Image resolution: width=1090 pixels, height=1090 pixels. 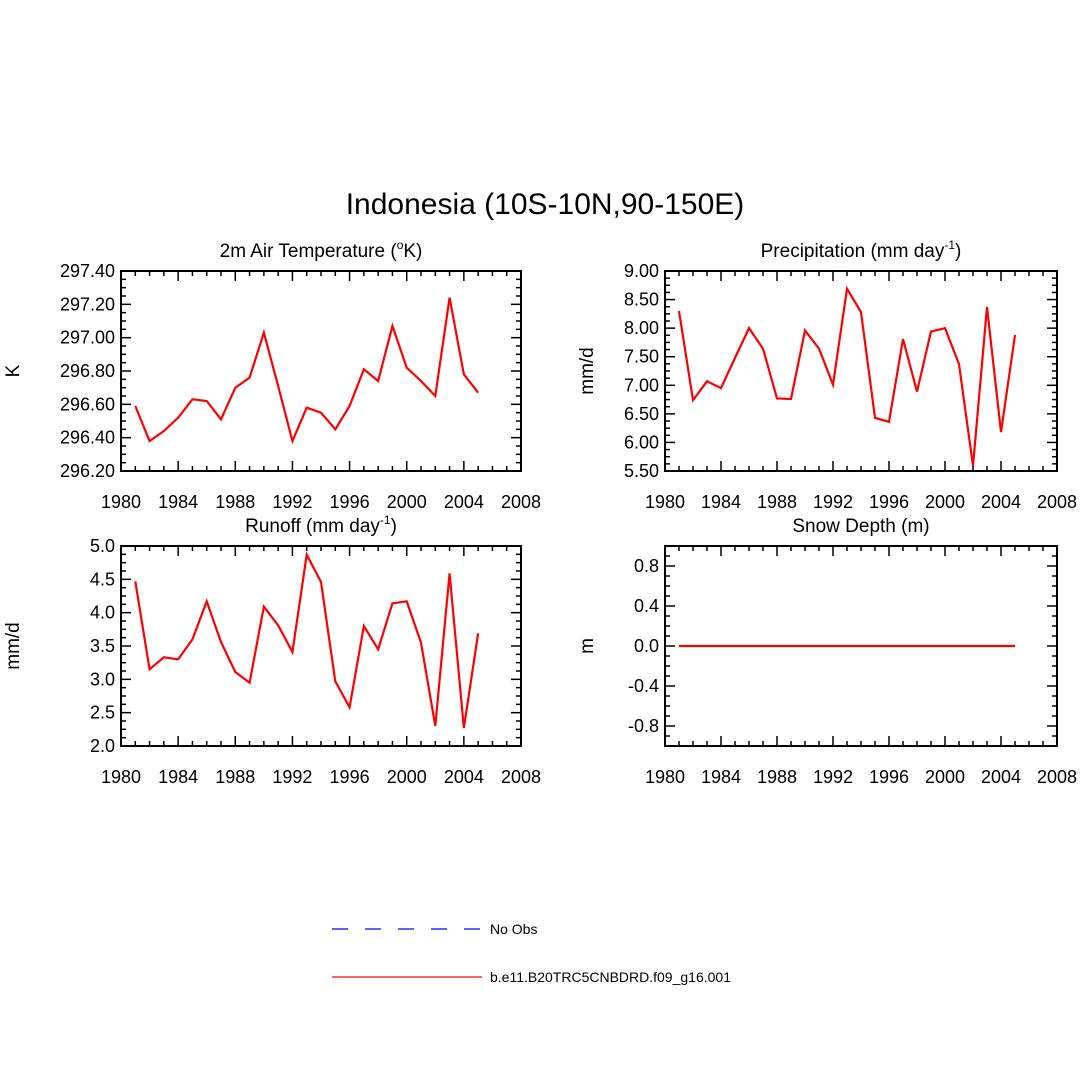 What do you see at coordinates (102, 746) in the screenshot?
I see `y-tick-label: 2.0` at bounding box center [102, 746].